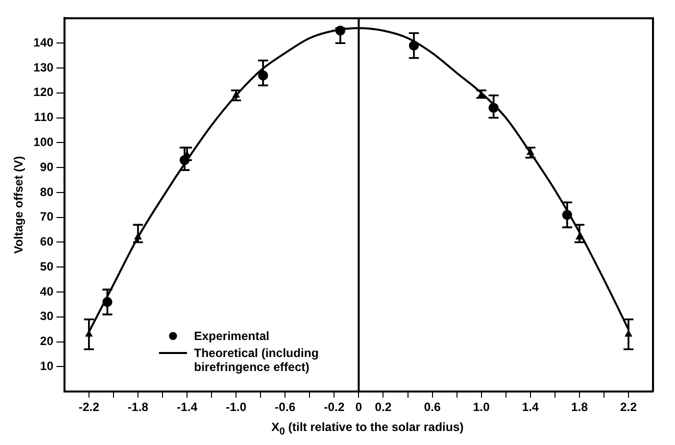  What do you see at coordinates (43, 92) in the screenshot?
I see `y-tick-label: 120` at bounding box center [43, 92].